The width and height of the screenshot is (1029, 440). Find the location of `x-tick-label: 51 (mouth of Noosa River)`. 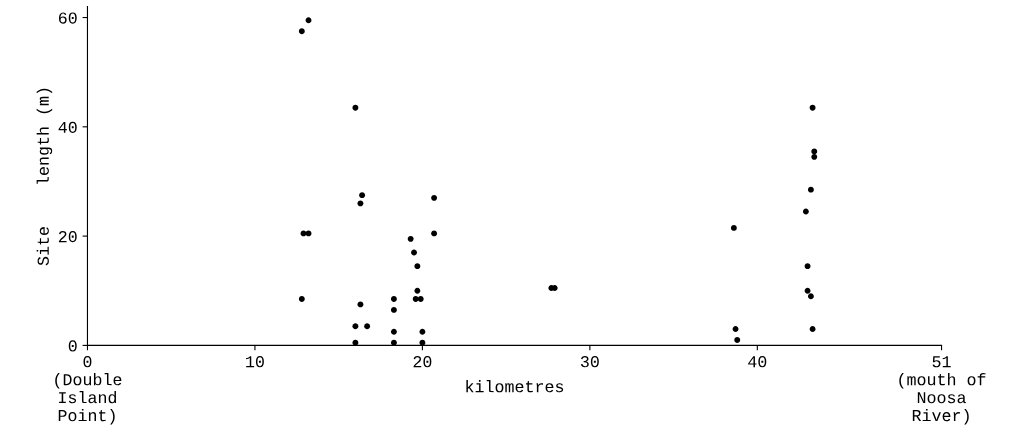

x-tick-label: 51 (mouth of Noosa River) is located at coordinates (942, 390).